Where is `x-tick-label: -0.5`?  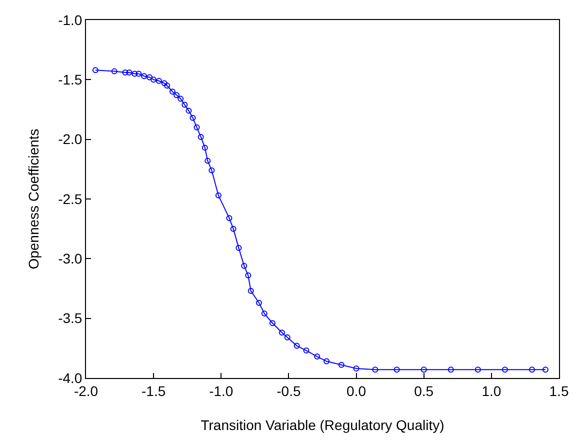 x-tick-label: -0.5 is located at coordinates (288, 390).